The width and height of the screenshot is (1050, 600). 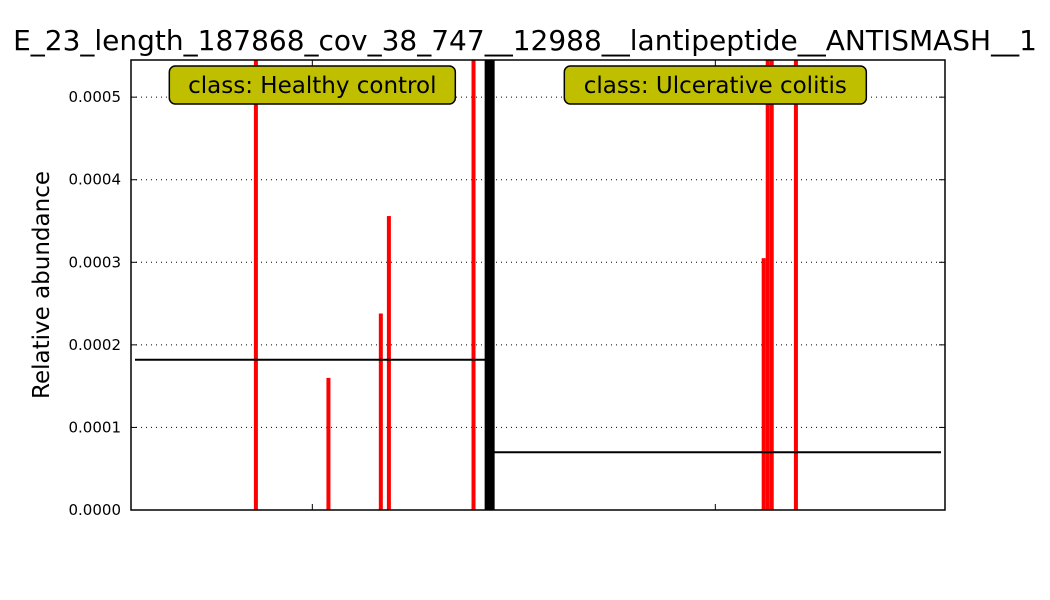 What do you see at coordinates (95, 180) in the screenshot?
I see `y-tick-label: 0.0004` at bounding box center [95, 180].